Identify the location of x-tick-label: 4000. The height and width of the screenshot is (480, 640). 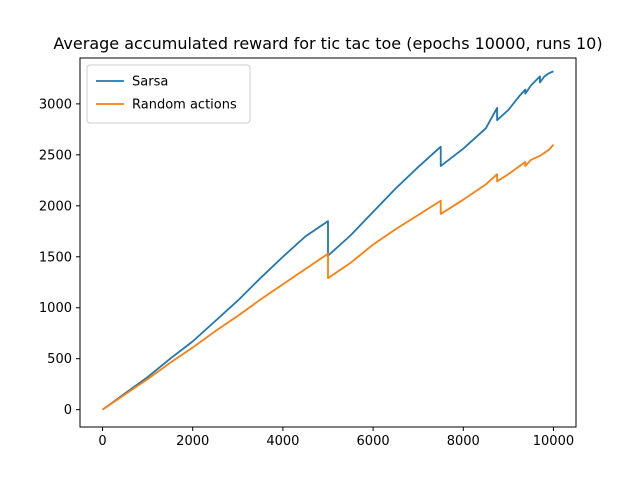
(282, 441).